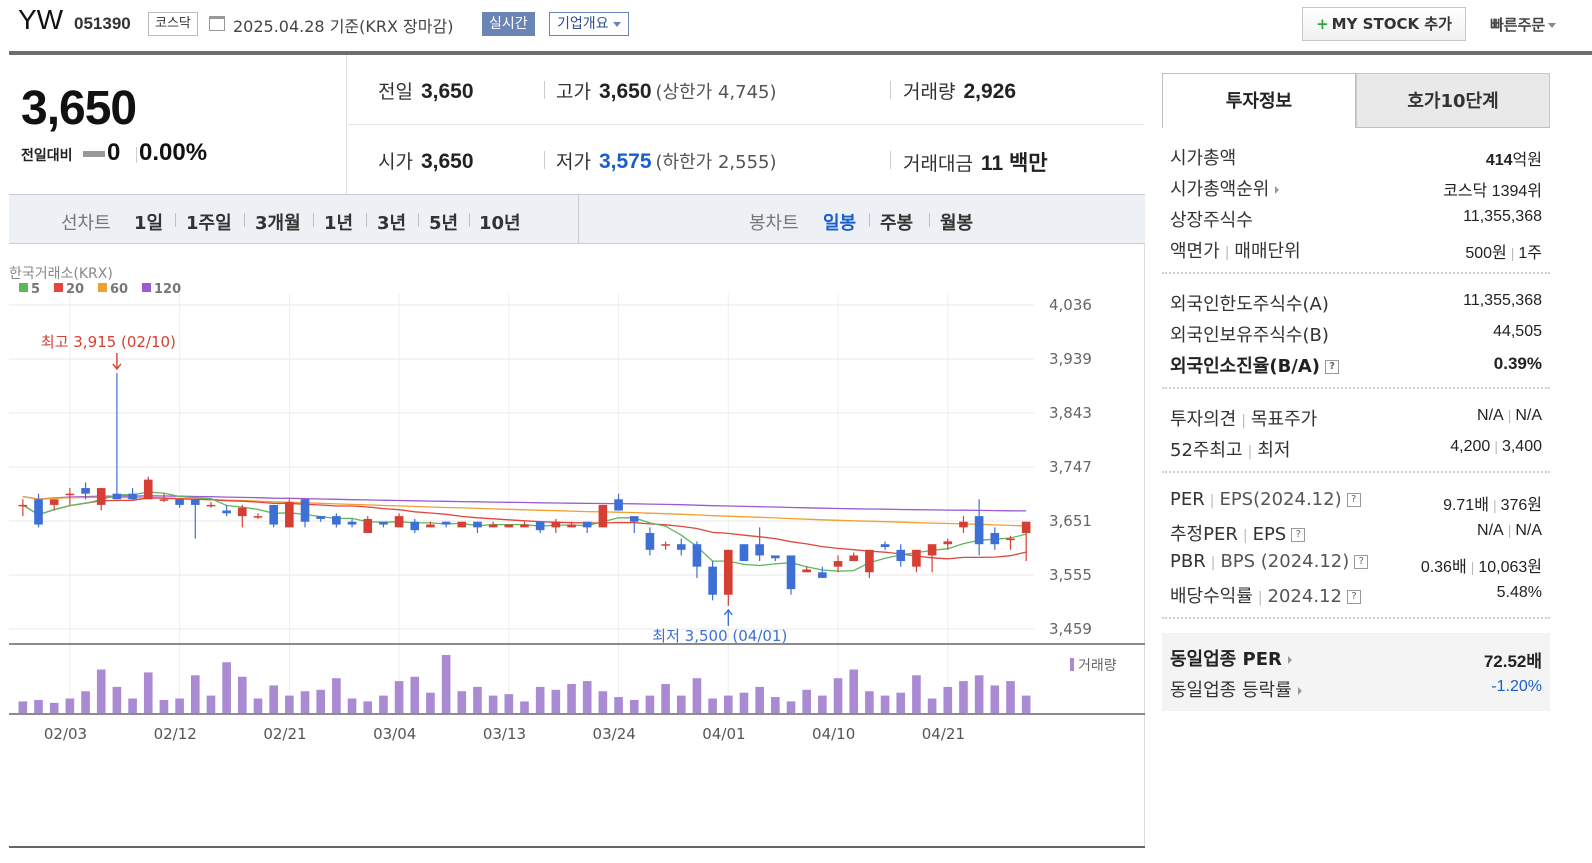 The height and width of the screenshot is (863, 1592). What do you see at coordinates (392, 223) in the screenshot?
I see `period-3y: 3년` at bounding box center [392, 223].